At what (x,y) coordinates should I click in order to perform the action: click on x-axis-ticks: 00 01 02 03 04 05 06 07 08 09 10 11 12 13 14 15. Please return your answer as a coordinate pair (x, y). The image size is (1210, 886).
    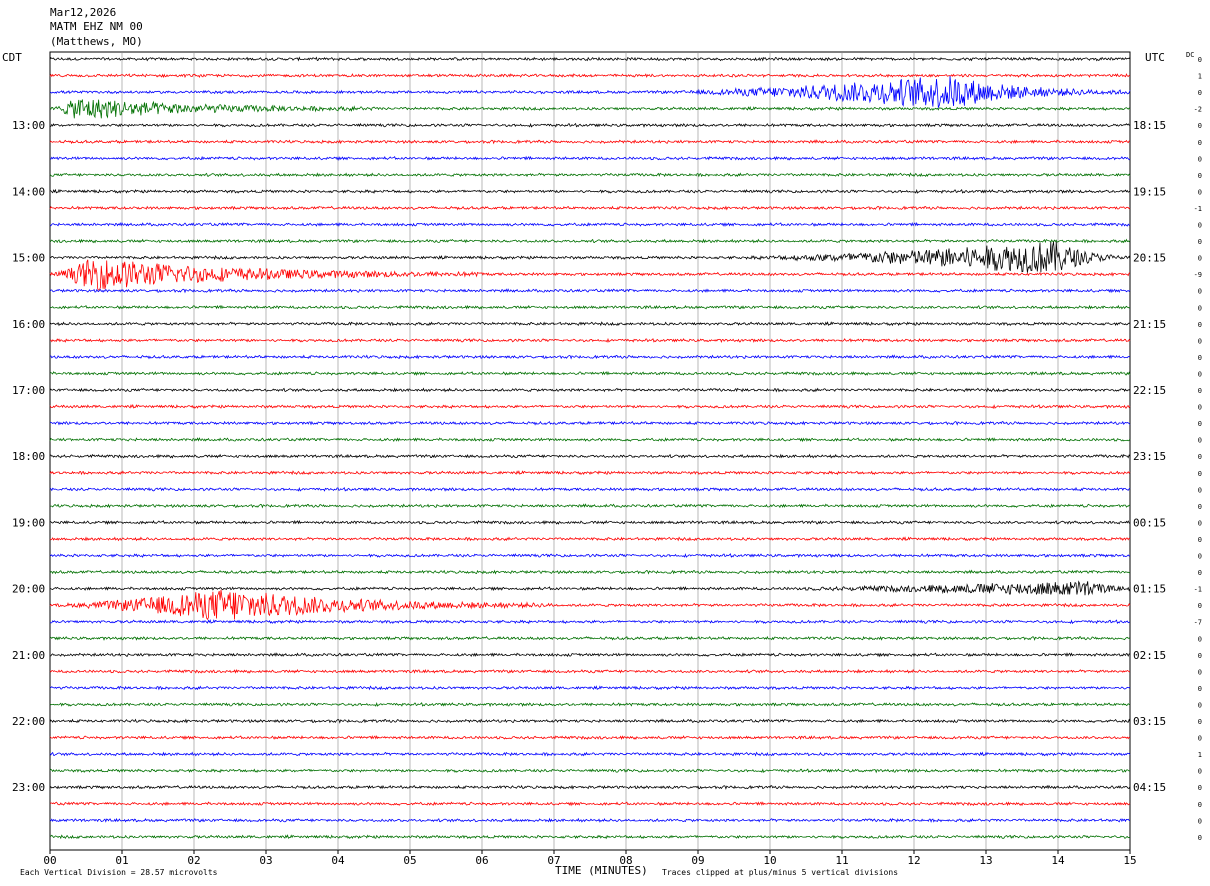
    Looking at the image, I should click on (590, 858).